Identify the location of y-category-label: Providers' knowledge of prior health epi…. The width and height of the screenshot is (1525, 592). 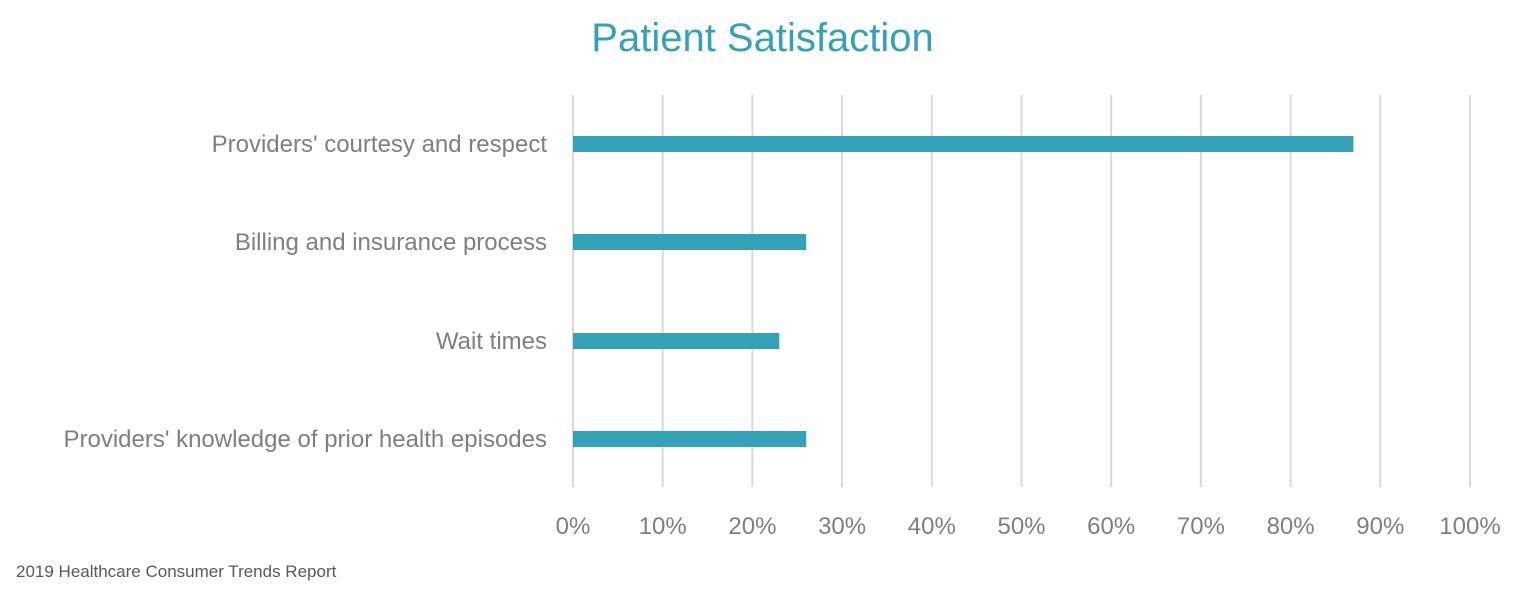
(305, 439).